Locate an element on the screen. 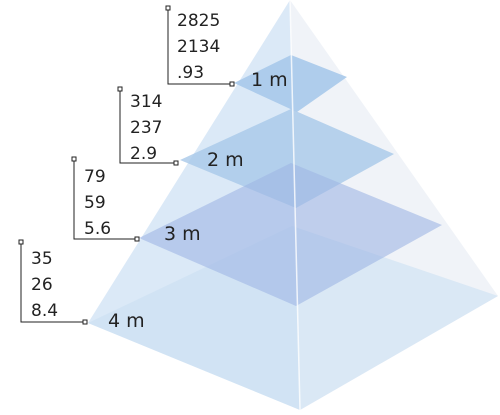 This screenshot has width=500, height=415. callout-1m: 2825 2134 .93 1 m is located at coordinates (226, 48).